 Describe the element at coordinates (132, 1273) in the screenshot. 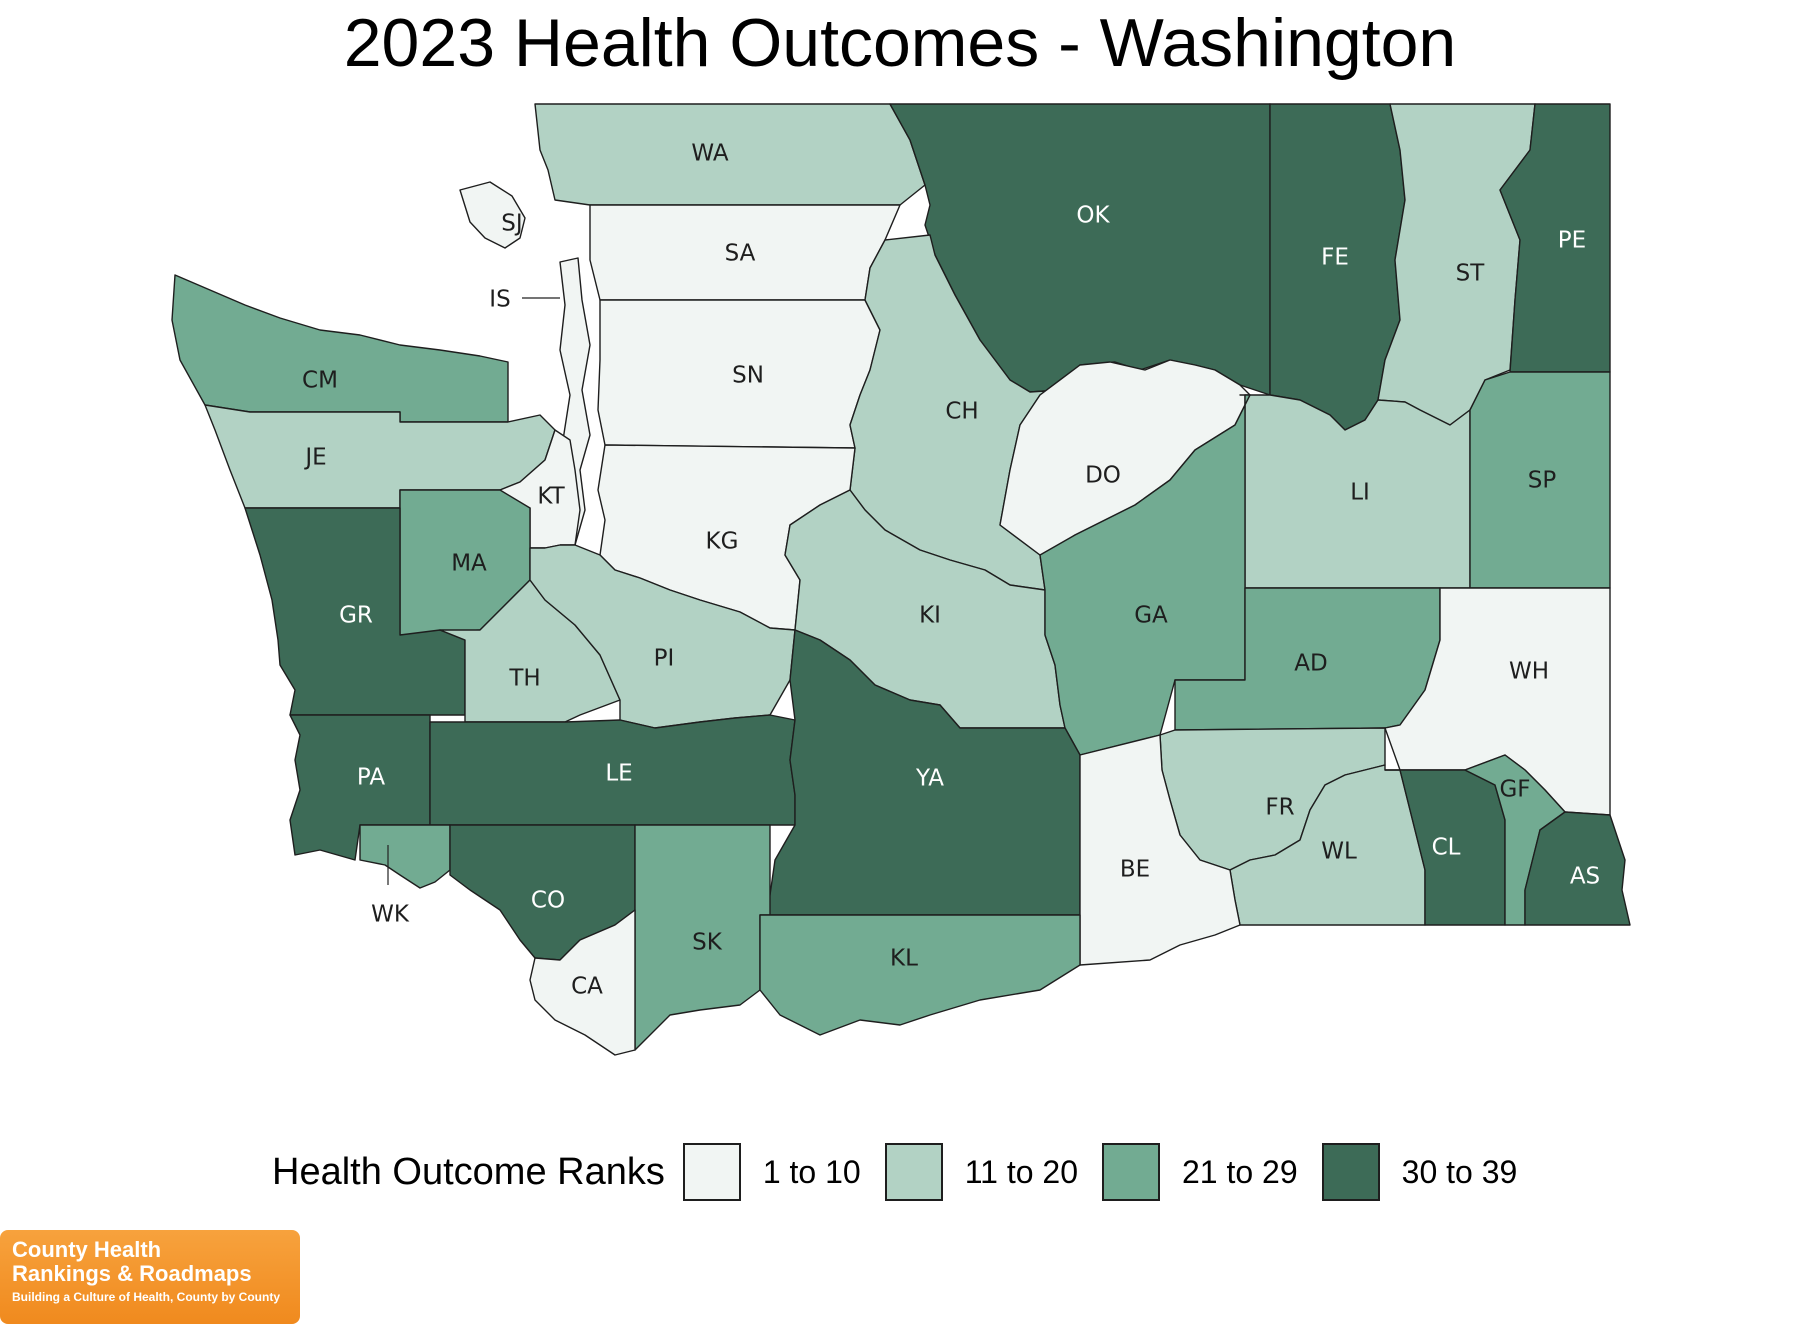

I see `logo-line-2: Rankings & Roadmaps` at that location.